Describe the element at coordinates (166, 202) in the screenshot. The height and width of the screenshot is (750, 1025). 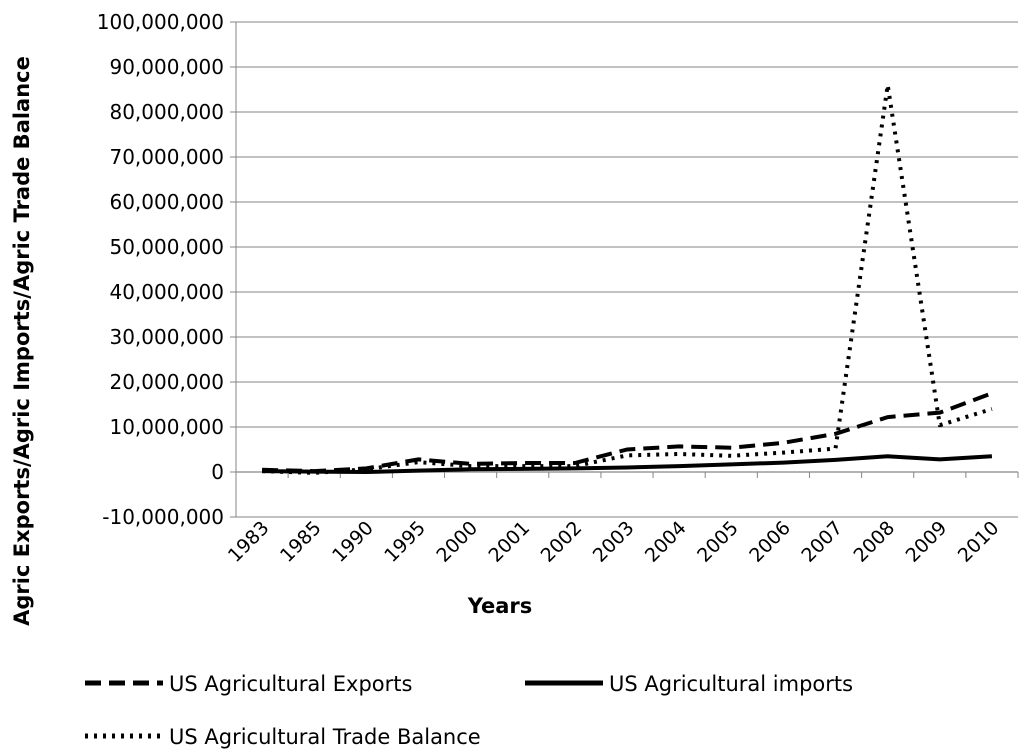
I see `y-tick-label: 60,000,000` at that location.